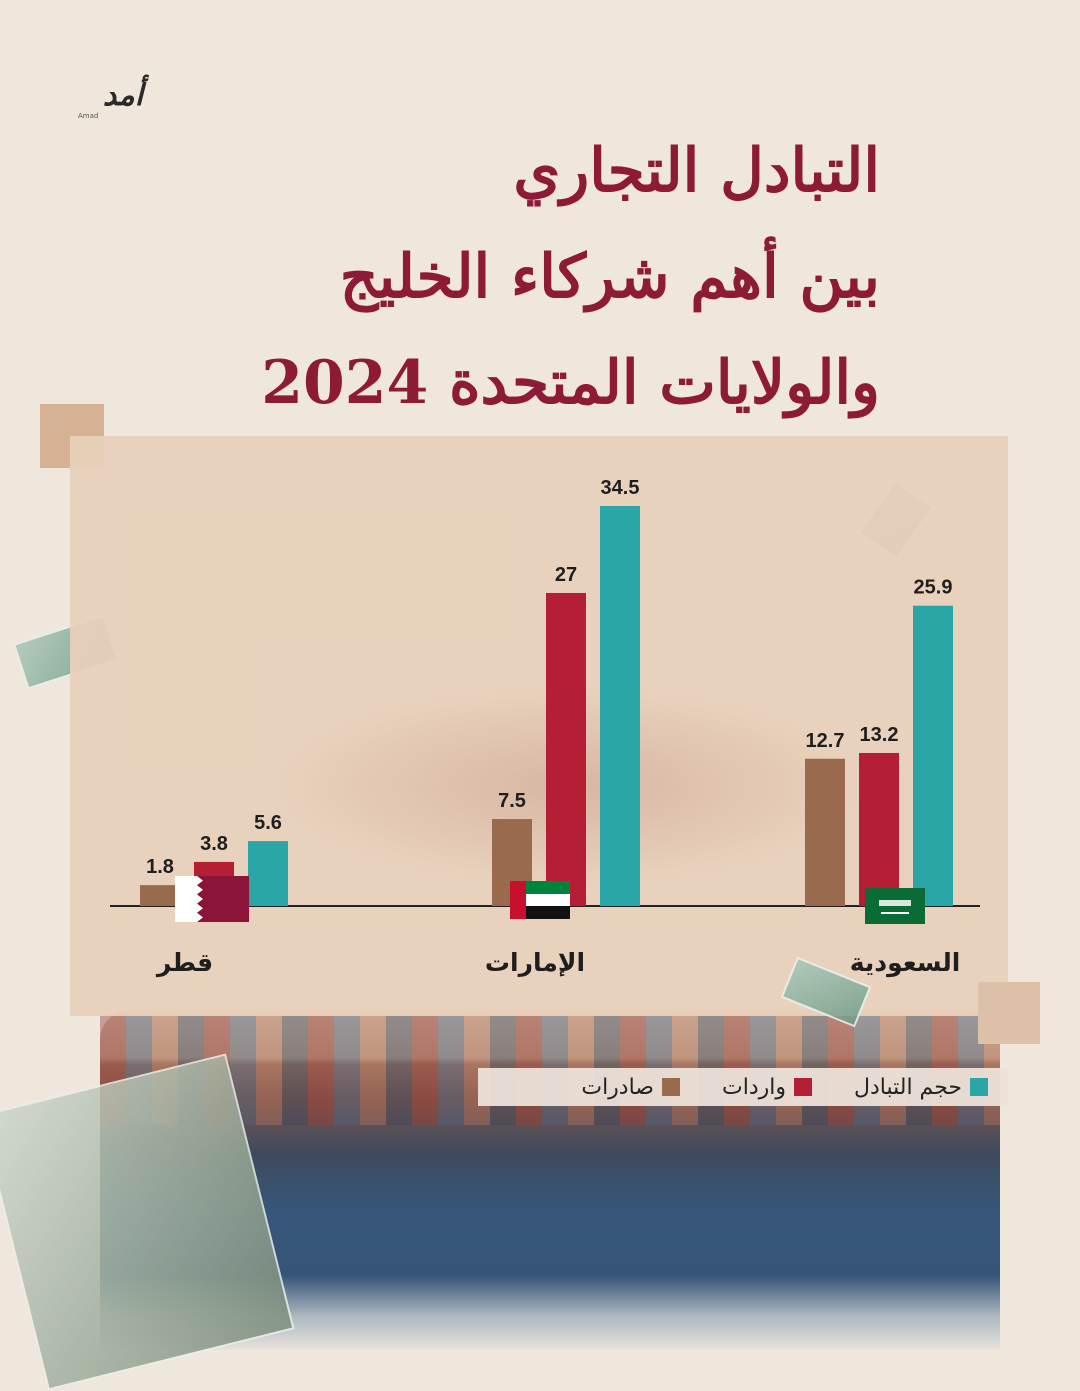  I want to click on data-label: 34.5, so click(620, 488).